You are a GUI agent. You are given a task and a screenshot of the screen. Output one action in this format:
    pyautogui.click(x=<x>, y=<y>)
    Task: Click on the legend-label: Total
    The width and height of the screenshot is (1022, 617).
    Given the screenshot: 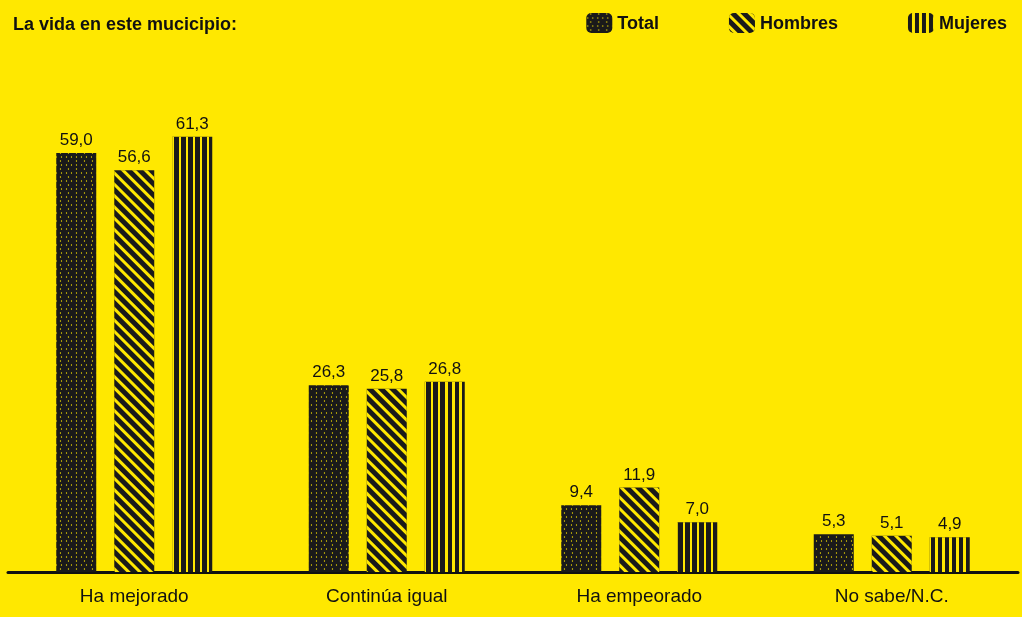 What is the action you would take?
    pyautogui.click(x=638, y=23)
    